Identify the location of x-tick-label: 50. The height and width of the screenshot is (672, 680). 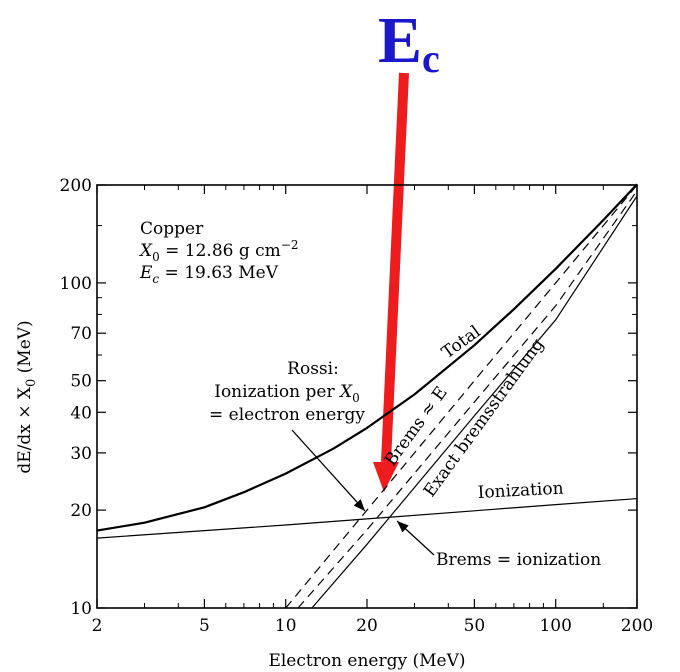
(475, 626).